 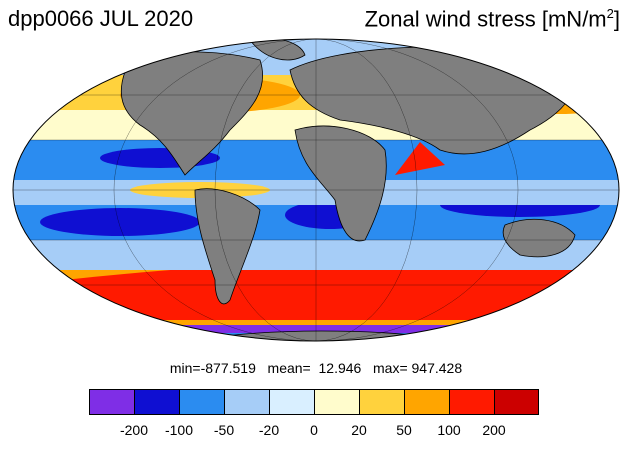 I want to click on colorbar-tick-label: 50, so click(x=404, y=430).